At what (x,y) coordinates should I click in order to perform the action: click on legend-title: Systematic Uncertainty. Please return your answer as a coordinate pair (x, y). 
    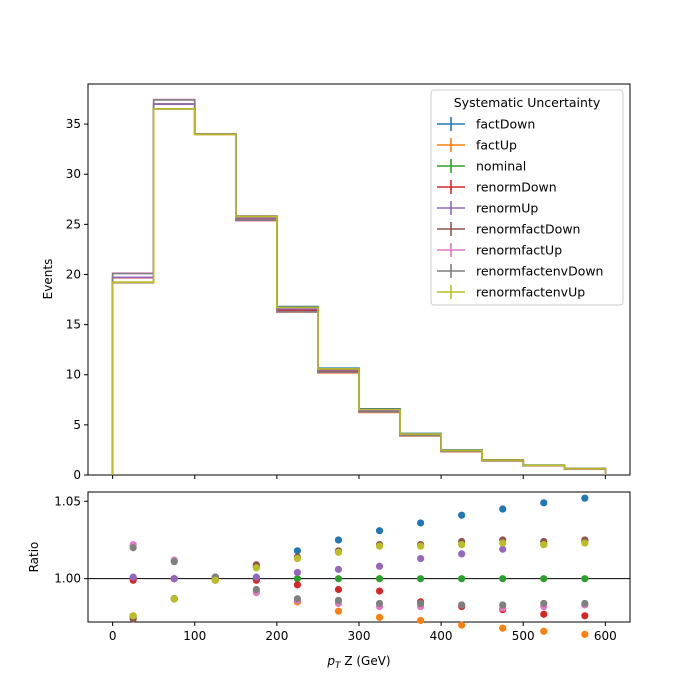
    Looking at the image, I should click on (527, 102).